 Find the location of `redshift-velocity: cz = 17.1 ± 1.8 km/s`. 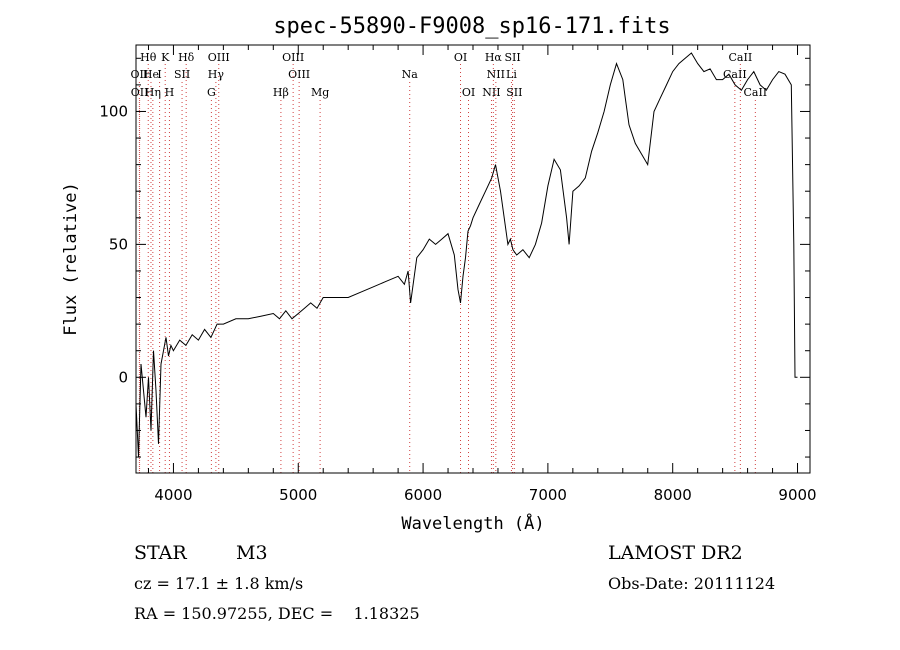

redshift-velocity: cz = 17.1 ± 1.8 km/s is located at coordinates (219, 583).